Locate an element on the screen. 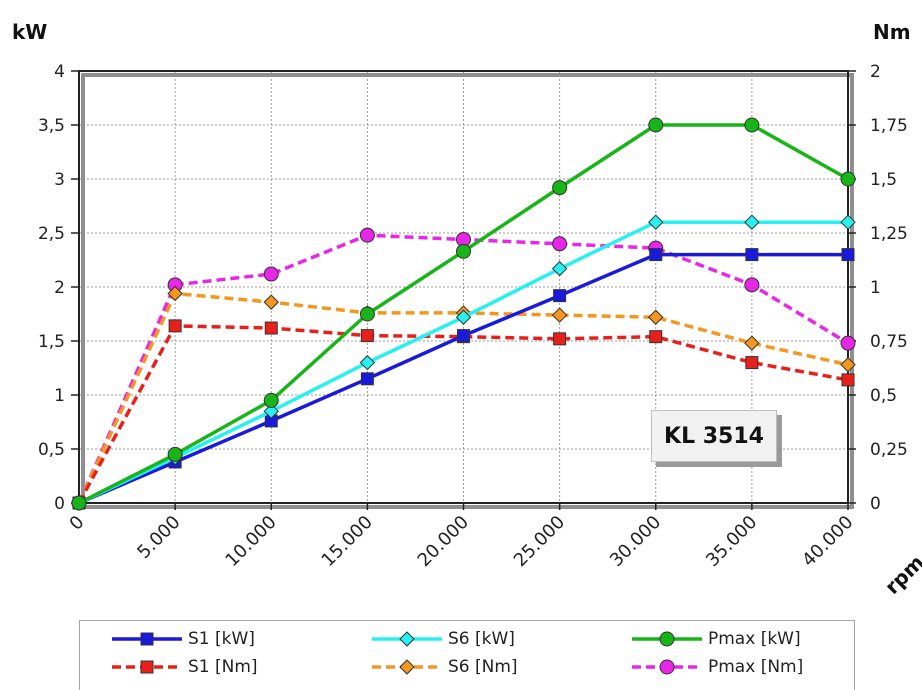 The width and height of the screenshot is (922, 690). x-tick-label: 20.000 is located at coordinates (443, 541).